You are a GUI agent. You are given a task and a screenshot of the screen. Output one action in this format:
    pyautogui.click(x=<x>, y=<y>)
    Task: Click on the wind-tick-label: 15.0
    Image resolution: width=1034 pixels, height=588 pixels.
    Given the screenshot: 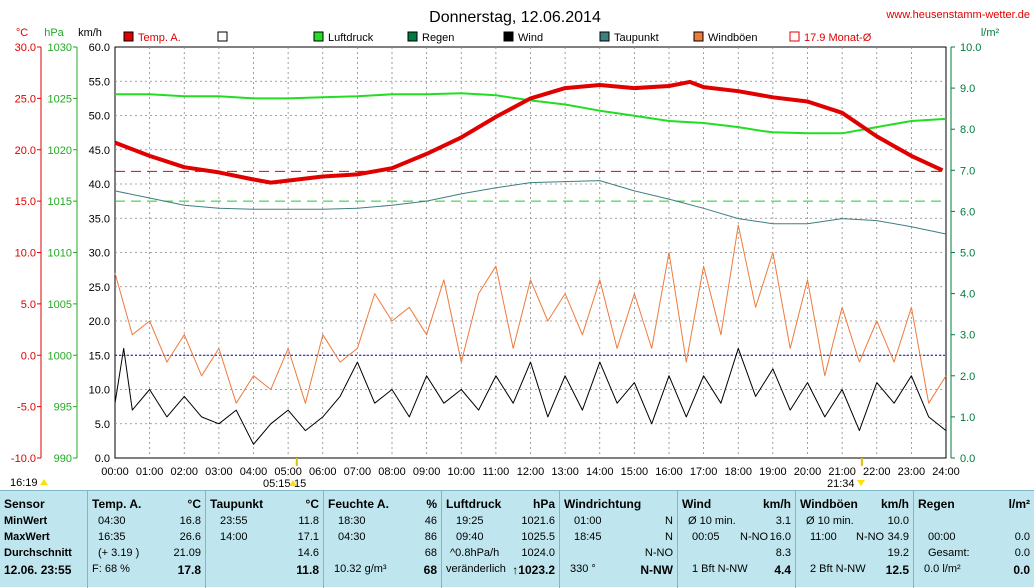 What is the action you would take?
    pyautogui.click(x=99, y=356)
    